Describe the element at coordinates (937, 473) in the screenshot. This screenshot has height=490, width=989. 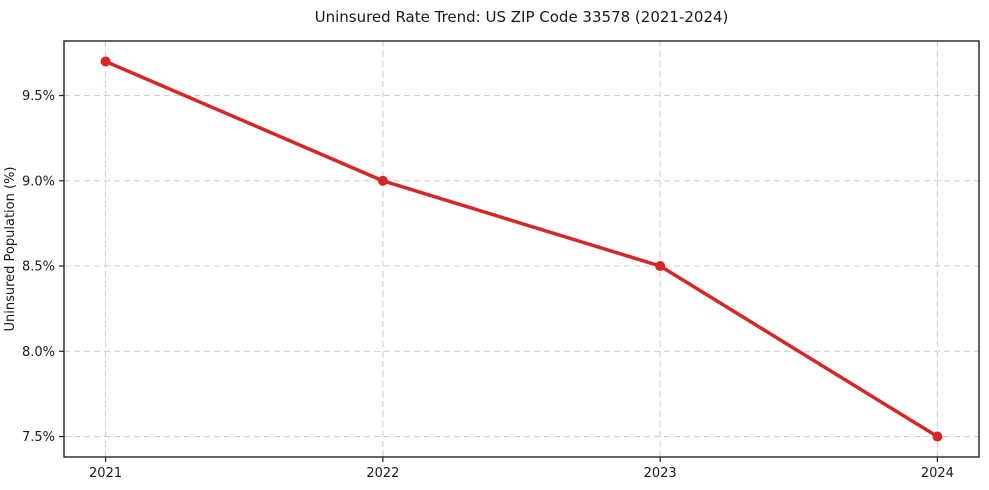
I see `x-tick-label: 2024` at that location.